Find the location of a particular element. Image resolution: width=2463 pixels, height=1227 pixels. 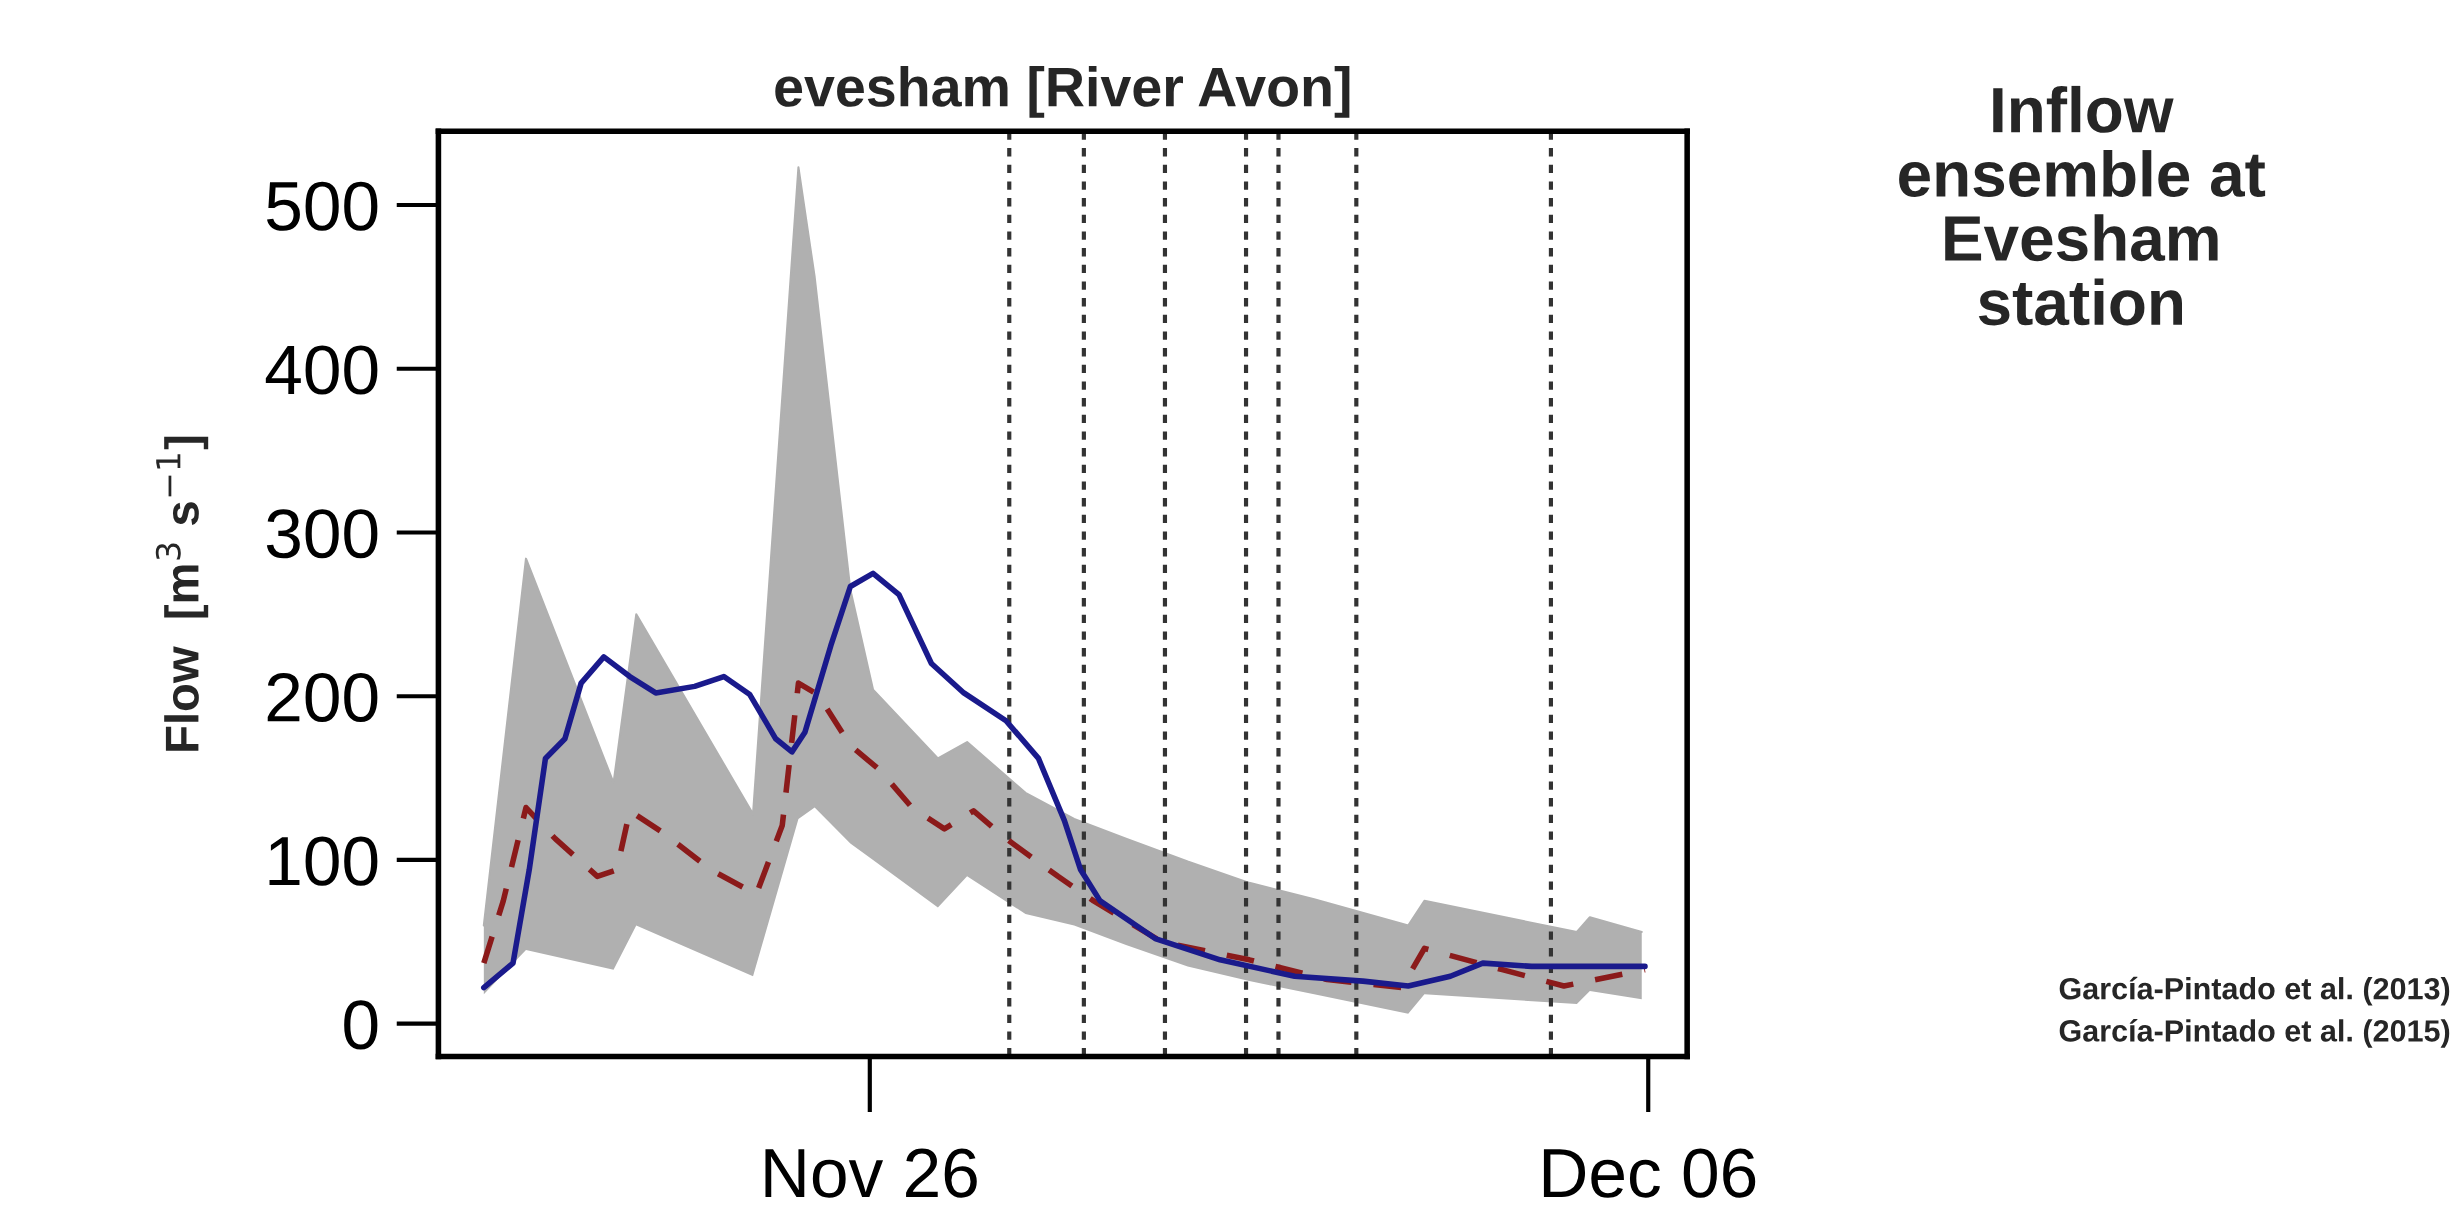

y-tick-label: 500 is located at coordinates (322, 206).